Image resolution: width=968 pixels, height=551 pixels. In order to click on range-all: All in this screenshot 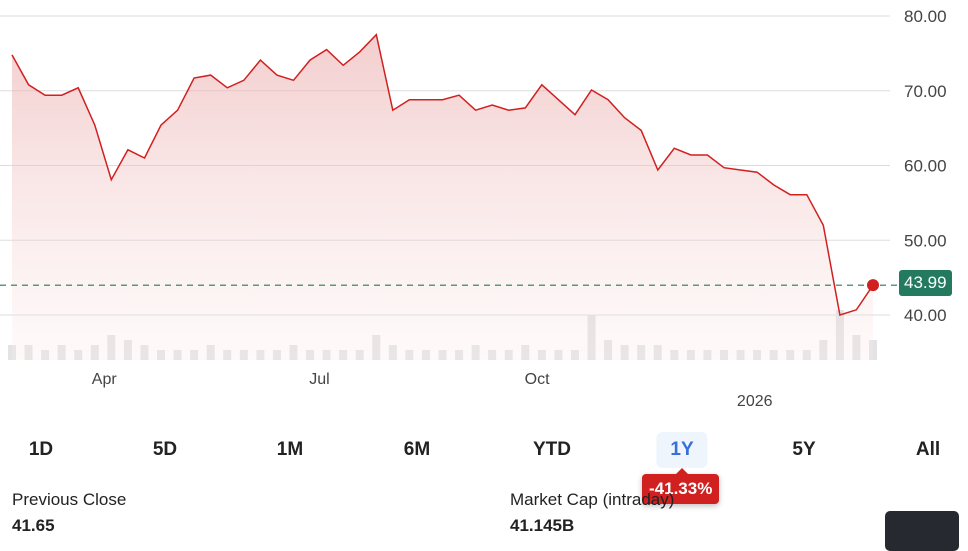, I will do `click(928, 449)`.